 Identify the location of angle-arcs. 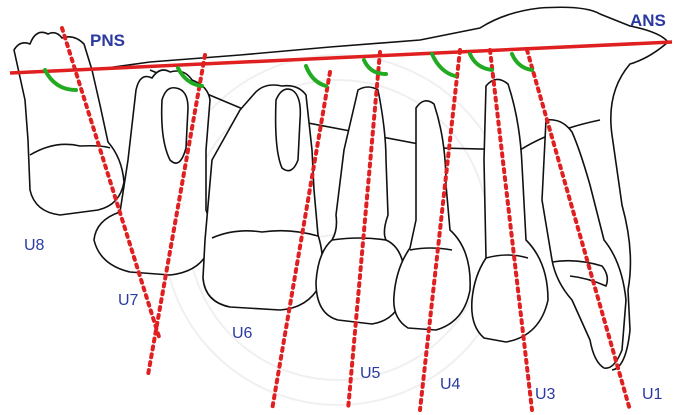
(288, 72).